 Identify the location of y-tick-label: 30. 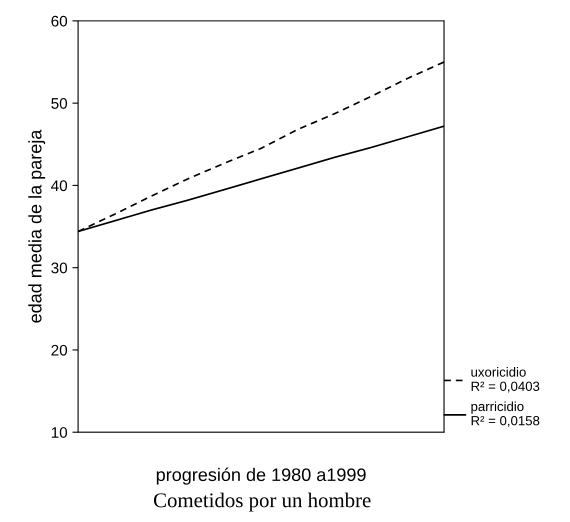
(59, 268).